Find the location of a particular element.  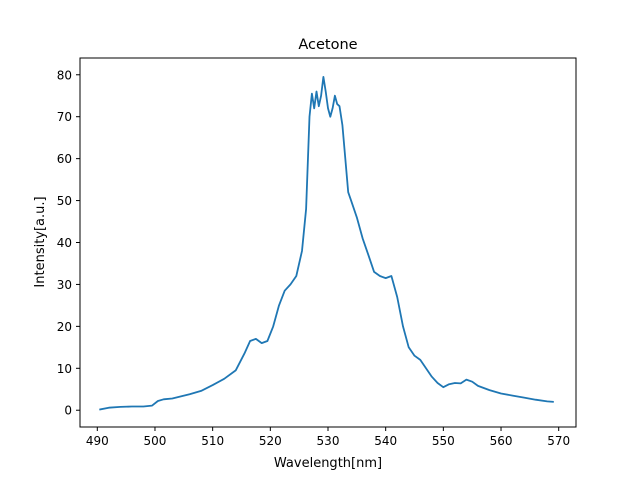

y-axis-label: Intensity[a.u.] is located at coordinates (40, 241).